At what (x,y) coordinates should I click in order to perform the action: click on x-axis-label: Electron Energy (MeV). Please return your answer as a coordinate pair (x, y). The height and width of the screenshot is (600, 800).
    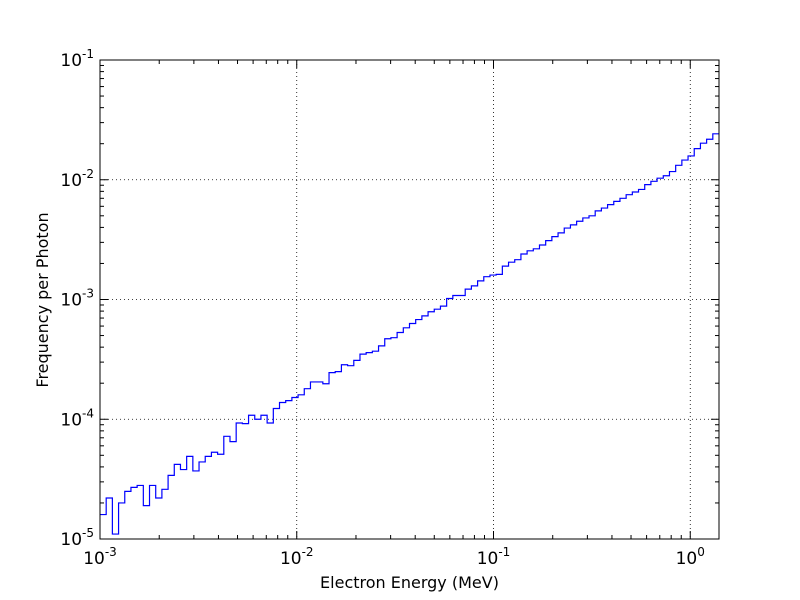
    Looking at the image, I should click on (409, 582).